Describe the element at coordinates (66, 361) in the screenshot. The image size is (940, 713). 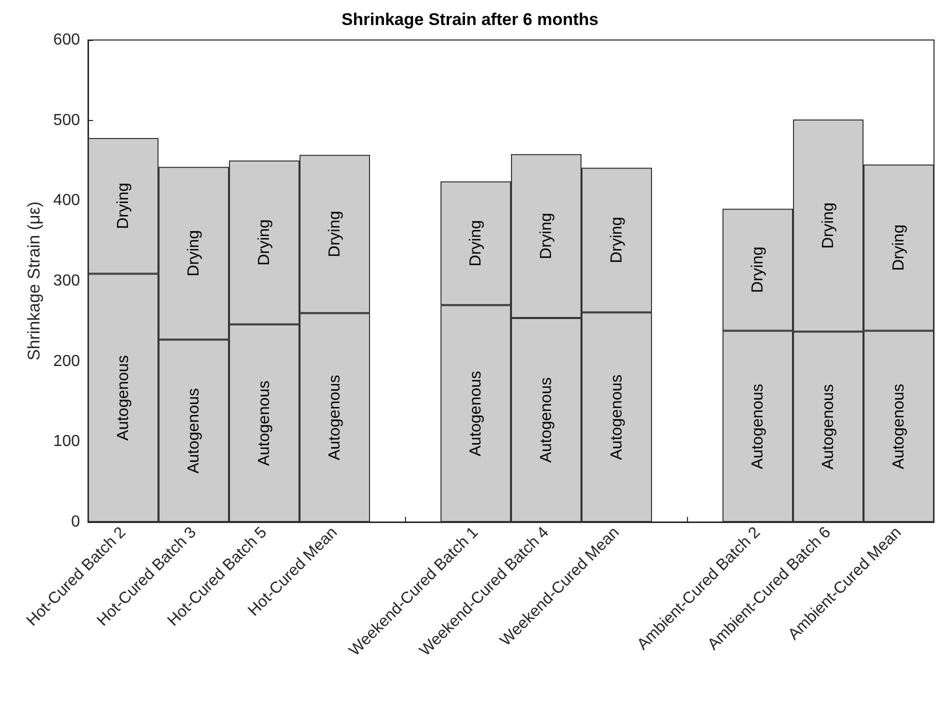
I see `y-tick-label: 200` at that location.